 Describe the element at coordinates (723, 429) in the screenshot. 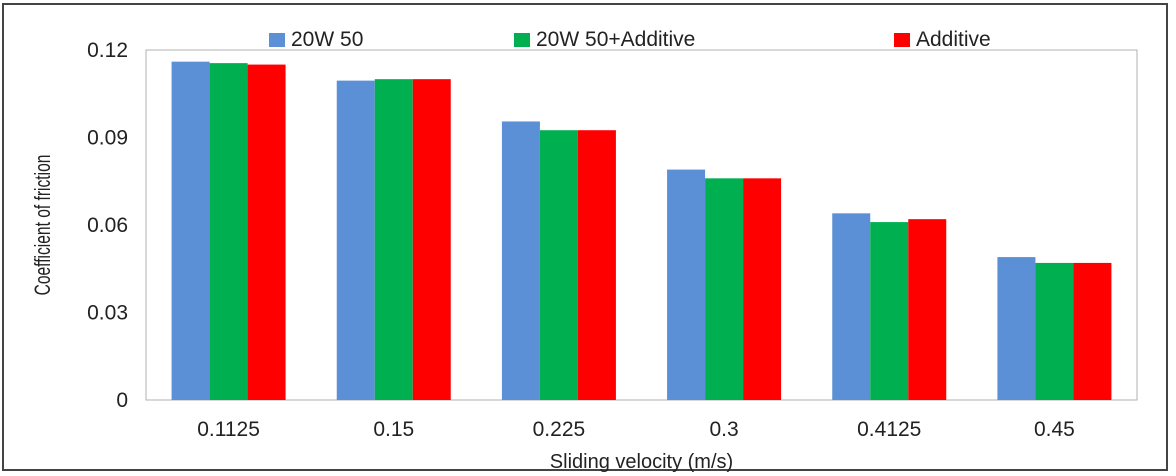

I see `x-tick-label: 0.3` at that location.